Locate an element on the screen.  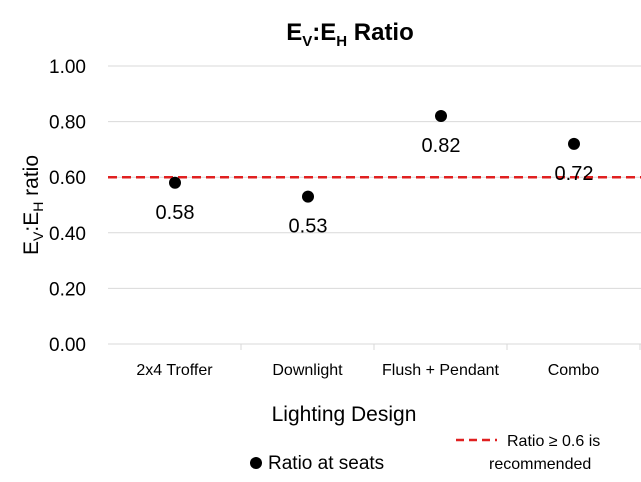
legend-series-label: Ratio at seats is located at coordinates (326, 463).